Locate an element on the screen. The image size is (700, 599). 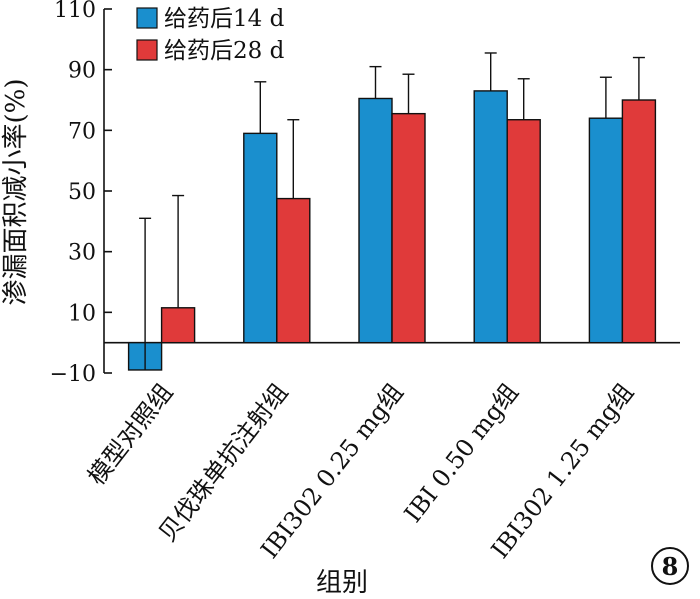
x-axis-title: 组别 is located at coordinates (342, 583).